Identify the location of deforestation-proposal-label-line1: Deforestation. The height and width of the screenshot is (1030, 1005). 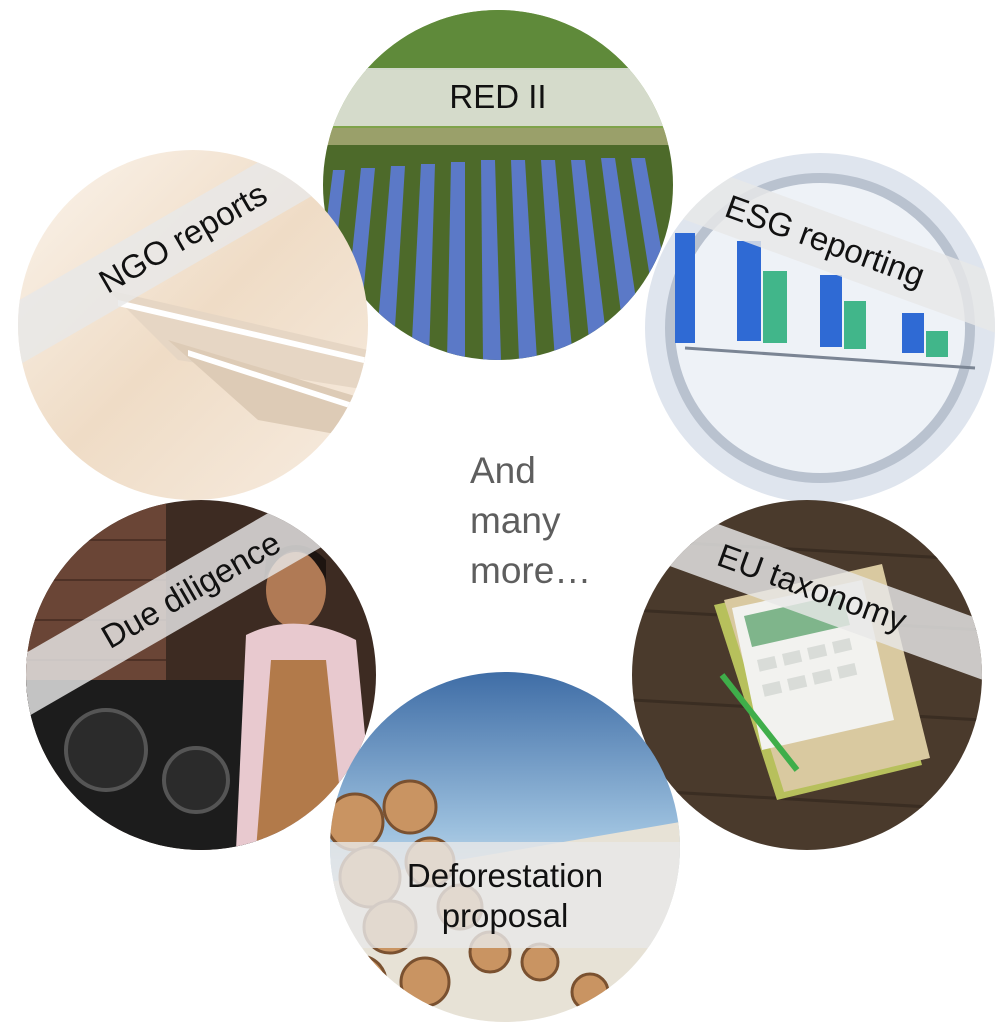
(505, 875).